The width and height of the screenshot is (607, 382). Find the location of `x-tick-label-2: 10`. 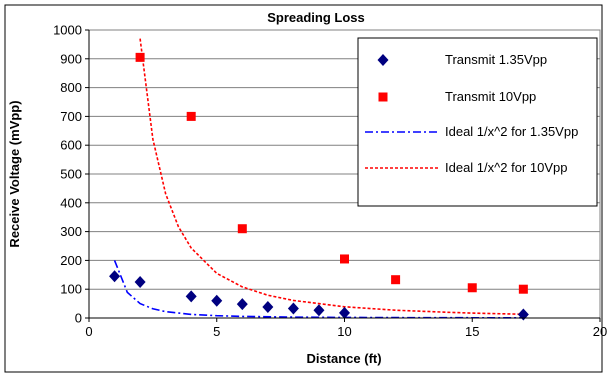

x-tick-label-2: 10 is located at coordinates (344, 331).